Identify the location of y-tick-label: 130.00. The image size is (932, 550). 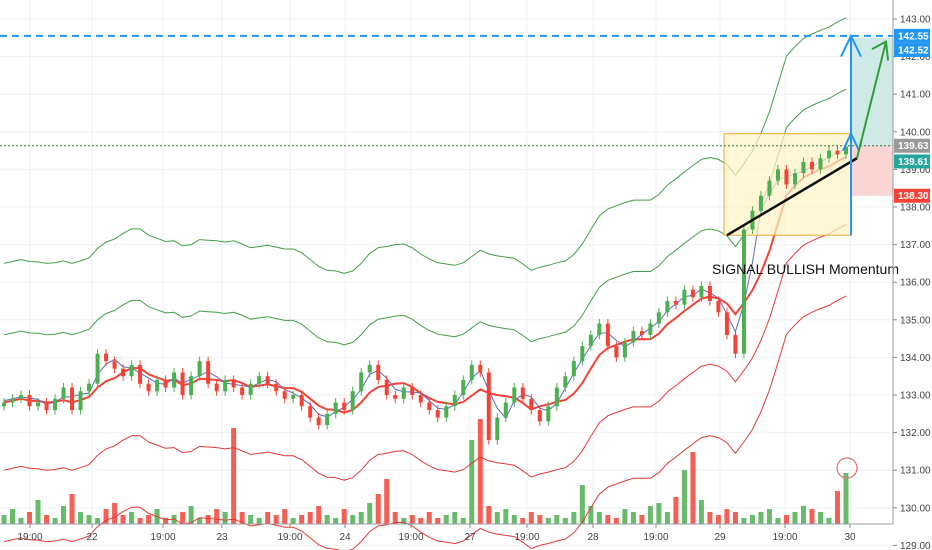
(915, 508).